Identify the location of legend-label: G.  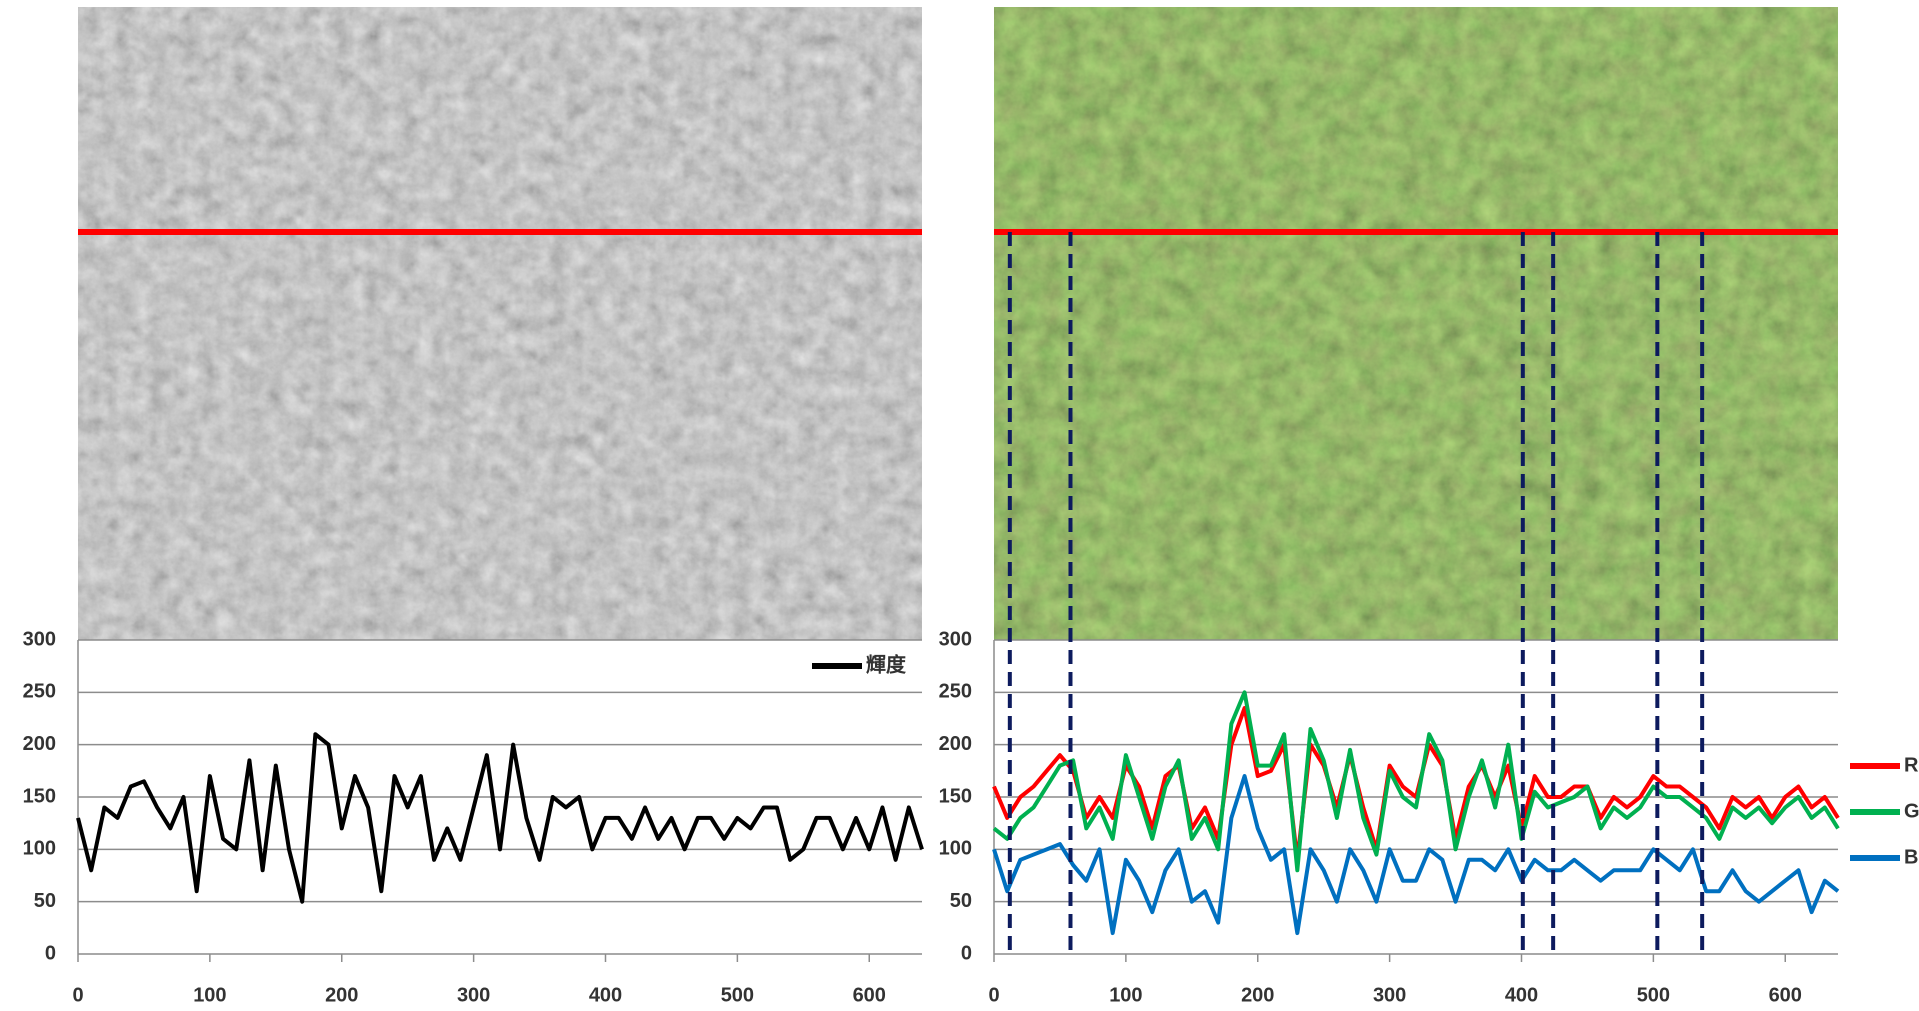
(1911, 811).